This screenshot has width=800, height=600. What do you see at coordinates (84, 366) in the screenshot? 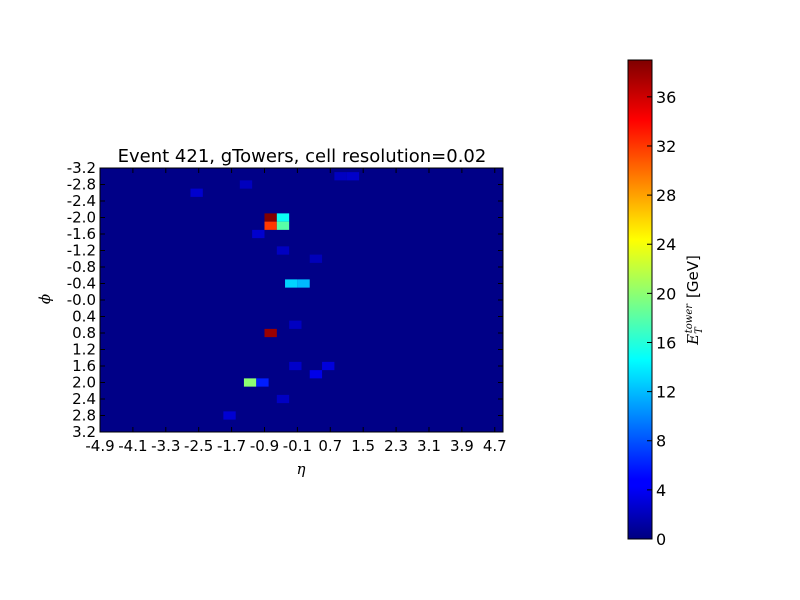
I see `y-tick-label: 1.6` at bounding box center [84, 366].